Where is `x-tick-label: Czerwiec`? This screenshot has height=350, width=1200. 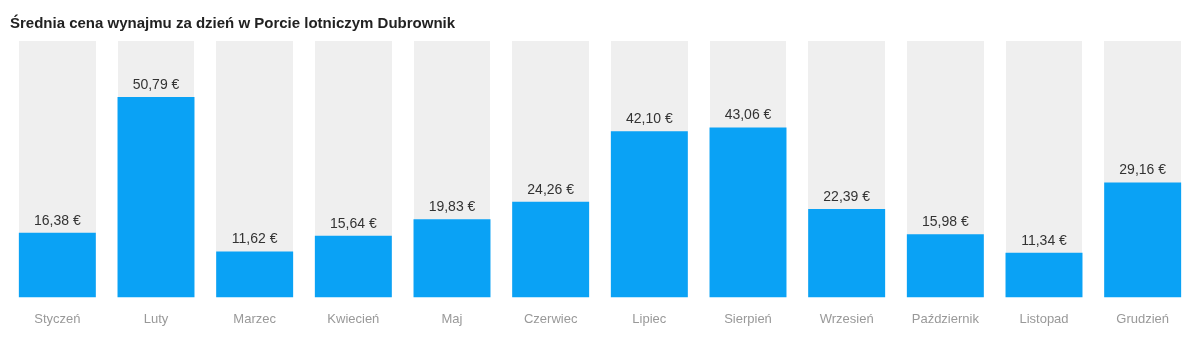
x-tick-label: Czerwiec is located at coordinates (550, 318).